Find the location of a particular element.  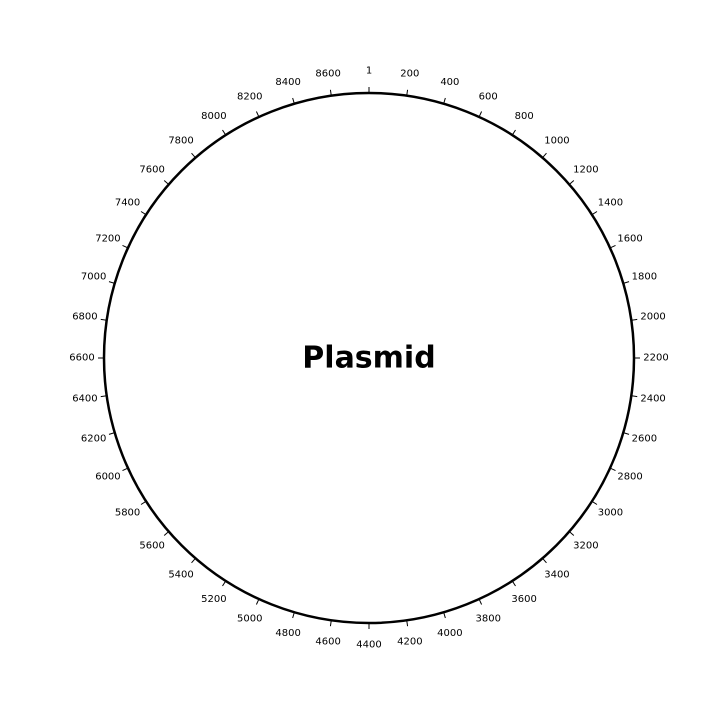

tick-label: 3000 is located at coordinates (610, 513).